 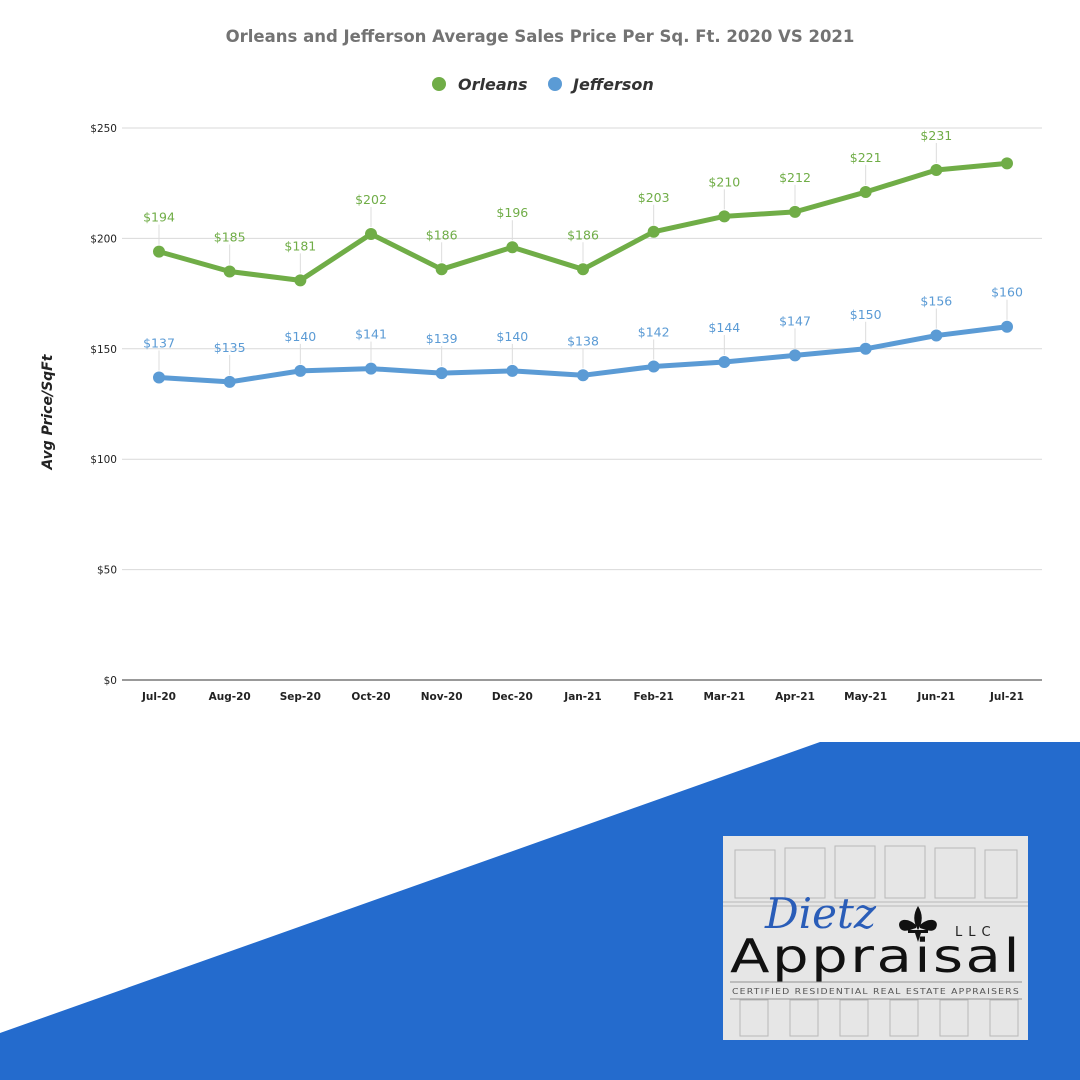 I want to click on x-tick-label: Aug-20, so click(x=230, y=697).